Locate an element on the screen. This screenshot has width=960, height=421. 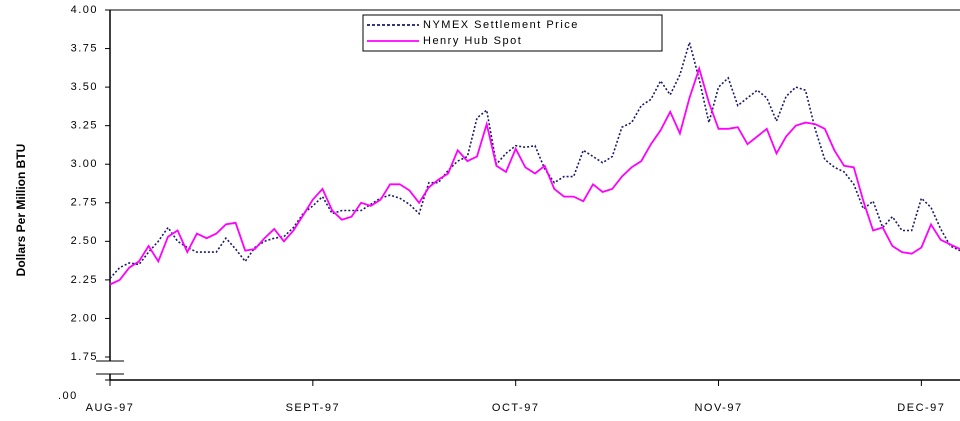
y-tick-label: 3.75 is located at coordinates (84, 48).